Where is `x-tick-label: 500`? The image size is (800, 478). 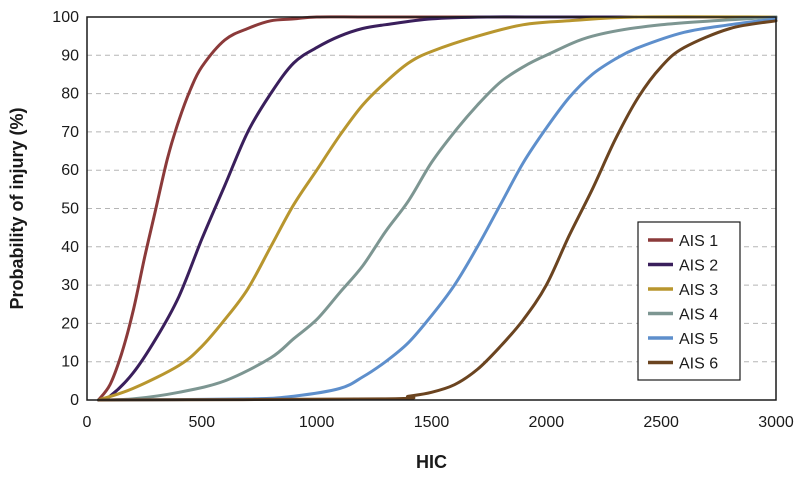
x-tick-label: 500 is located at coordinates (201, 422).